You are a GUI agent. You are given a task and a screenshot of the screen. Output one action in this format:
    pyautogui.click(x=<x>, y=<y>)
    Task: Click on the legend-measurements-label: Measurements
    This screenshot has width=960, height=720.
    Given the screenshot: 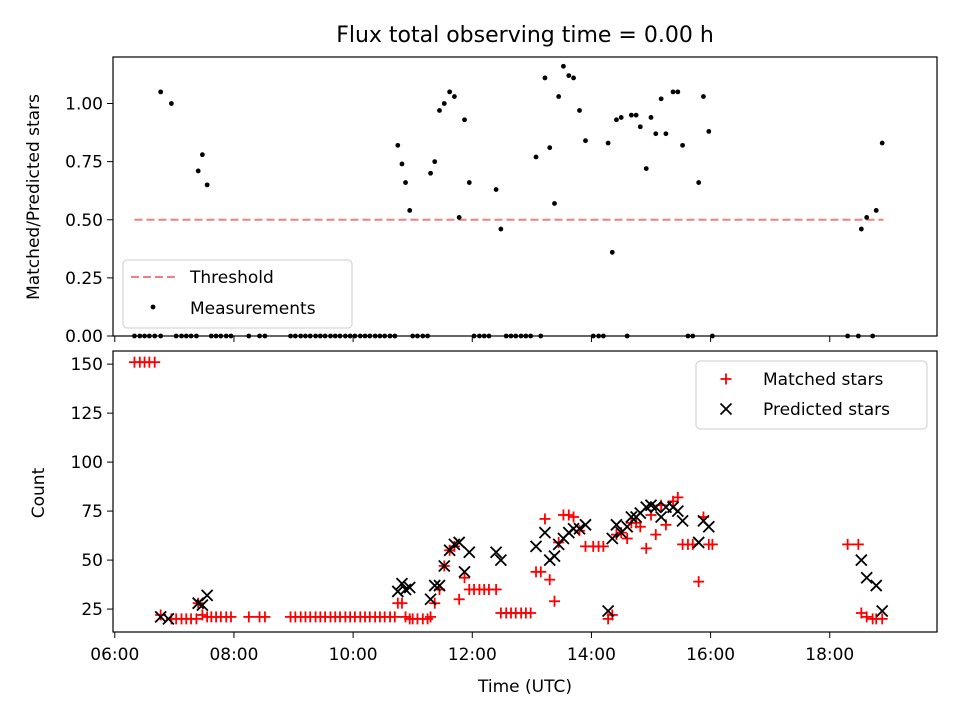 What is the action you would take?
    pyautogui.click(x=253, y=309)
    